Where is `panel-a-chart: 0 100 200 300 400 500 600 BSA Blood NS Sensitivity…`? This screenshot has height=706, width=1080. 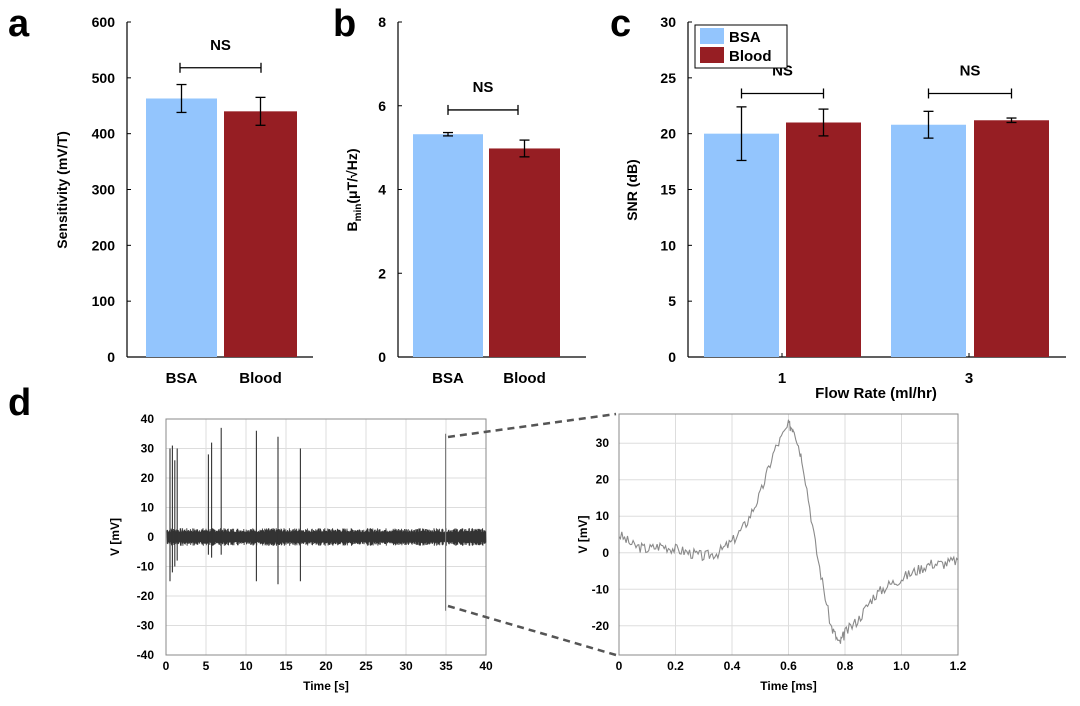
panel-a-chart: 0 100 200 300 400 500 600 BSA Blood NS Sensitivity… is located at coordinates (183, 200).